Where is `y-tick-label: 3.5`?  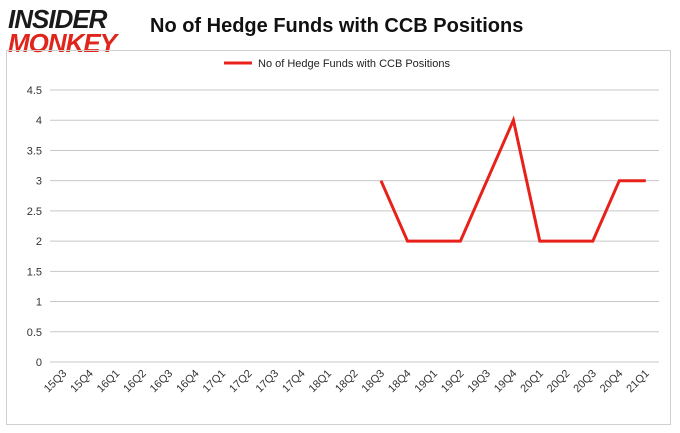 y-tick-label: 3.5 is located at coordinates (34, 151).